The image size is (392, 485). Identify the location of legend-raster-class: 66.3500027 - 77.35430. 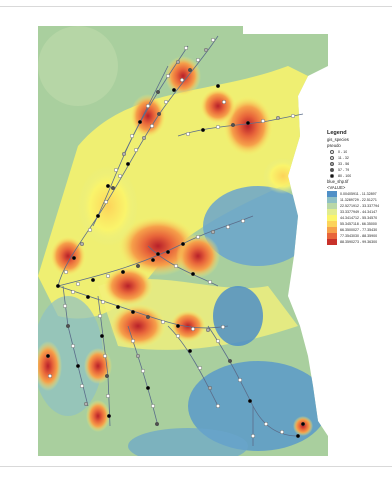
(358, 230).